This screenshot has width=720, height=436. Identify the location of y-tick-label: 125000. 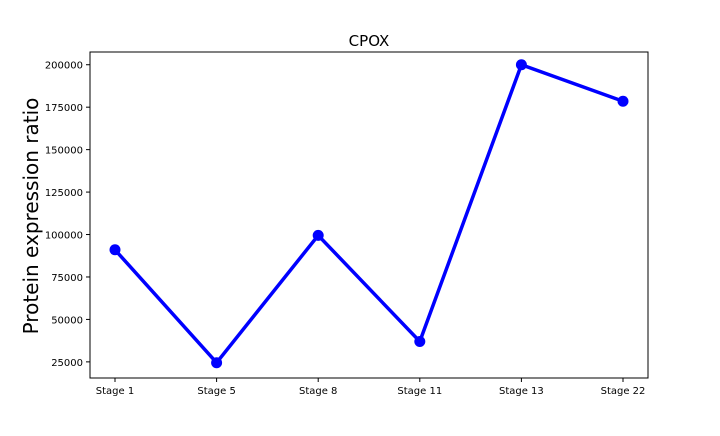
(64, 193).